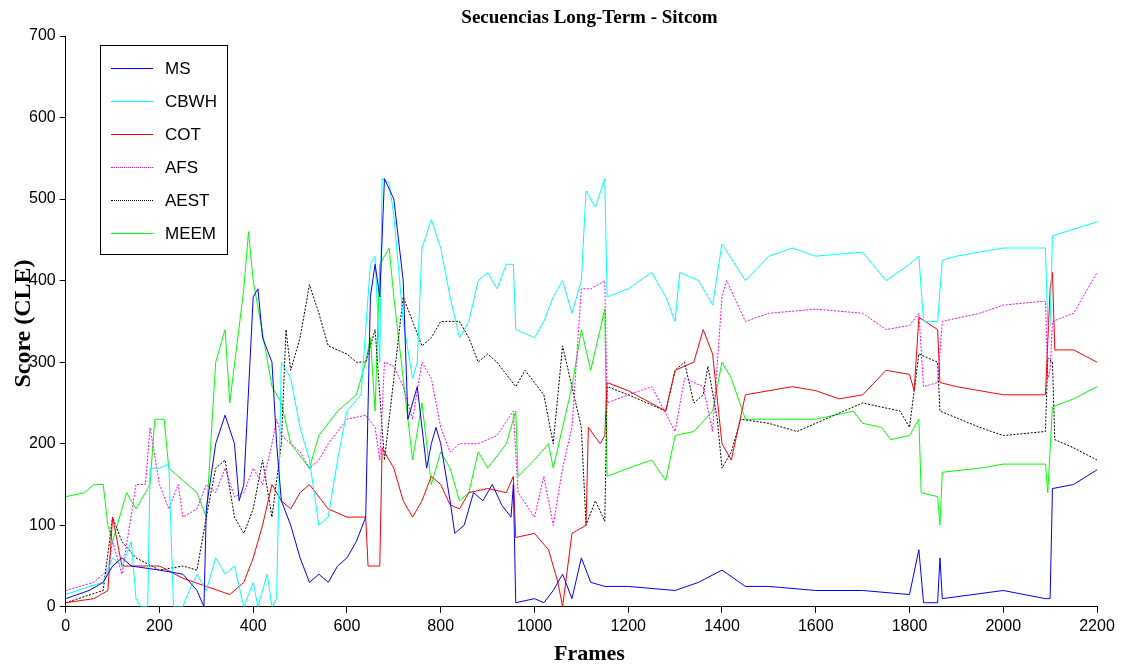  I want to click on y-tick-label: 500, so click(42, 198).